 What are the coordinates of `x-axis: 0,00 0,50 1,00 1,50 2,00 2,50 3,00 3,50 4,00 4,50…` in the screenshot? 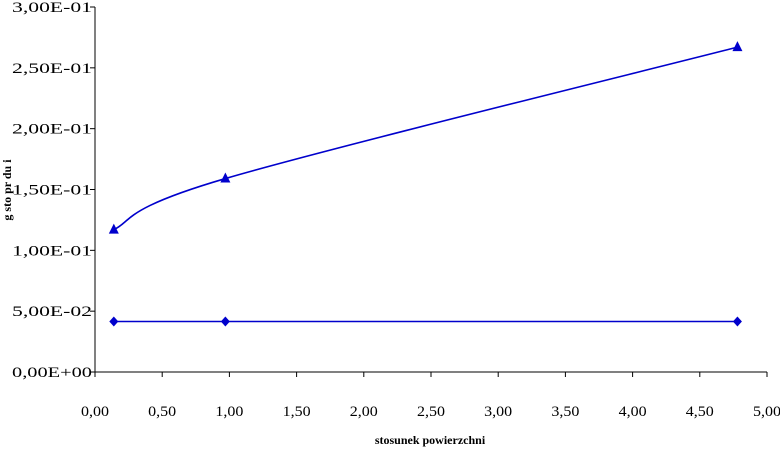 It's located at (430, 395).